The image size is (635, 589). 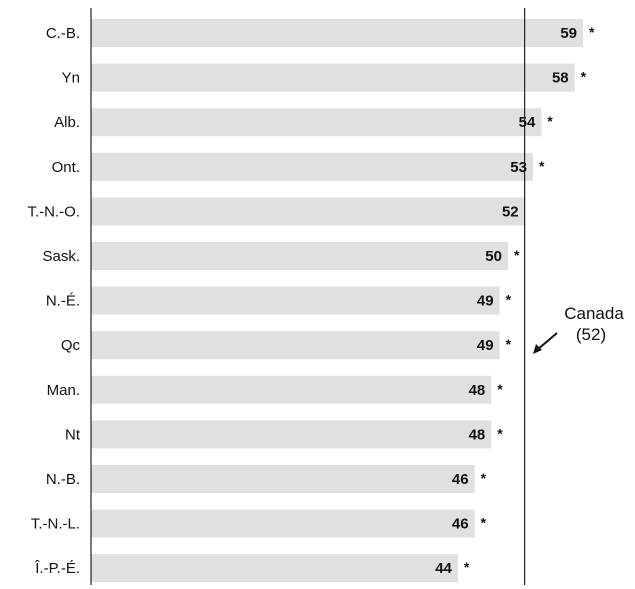 What do you see at coordinates (592, 32) in the screenshot?
I see `significance-marker-0: *` at bounding box center [592, 32].